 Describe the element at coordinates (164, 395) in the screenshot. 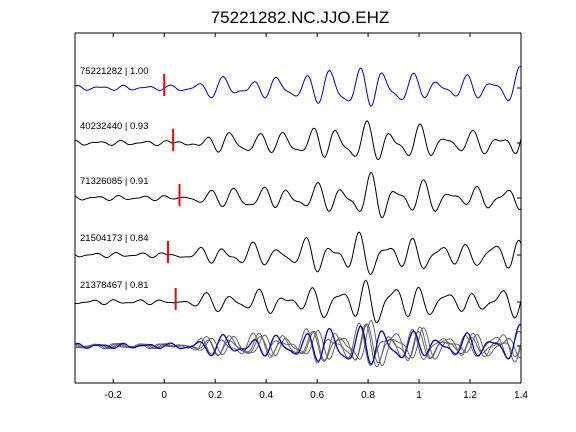

I see `x-tick-label: 0` at that location.